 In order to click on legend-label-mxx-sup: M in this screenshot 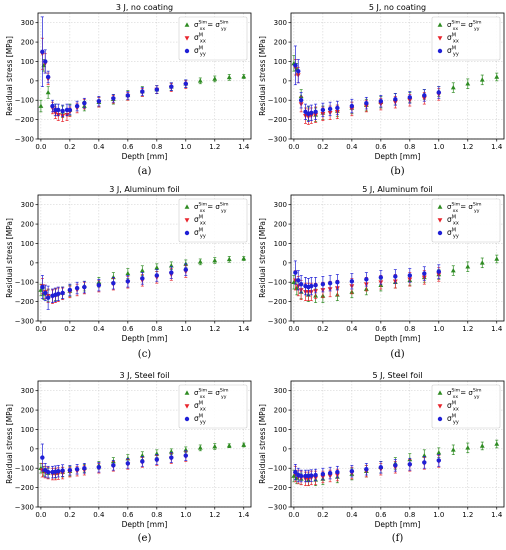, I will do `click(454, 404)`.